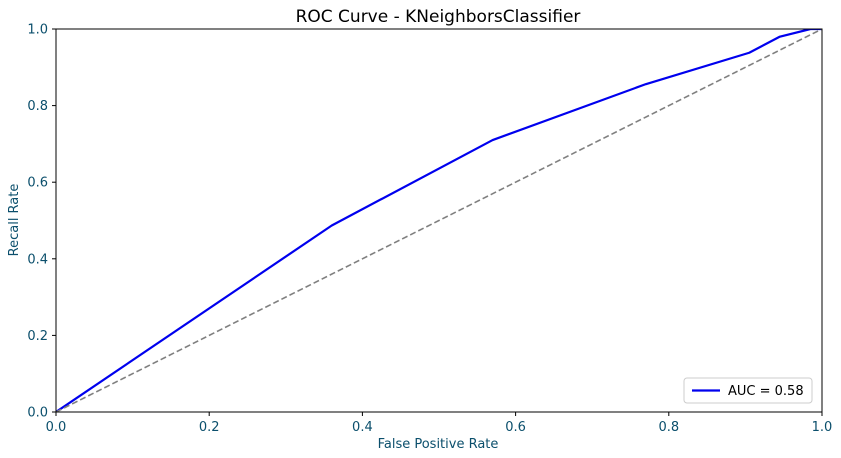 This screenshot has width=841, height=458. Describe the element at coordinates (37, 30) in the screenshot. I see `y-tick-label: 1.0` at that location.